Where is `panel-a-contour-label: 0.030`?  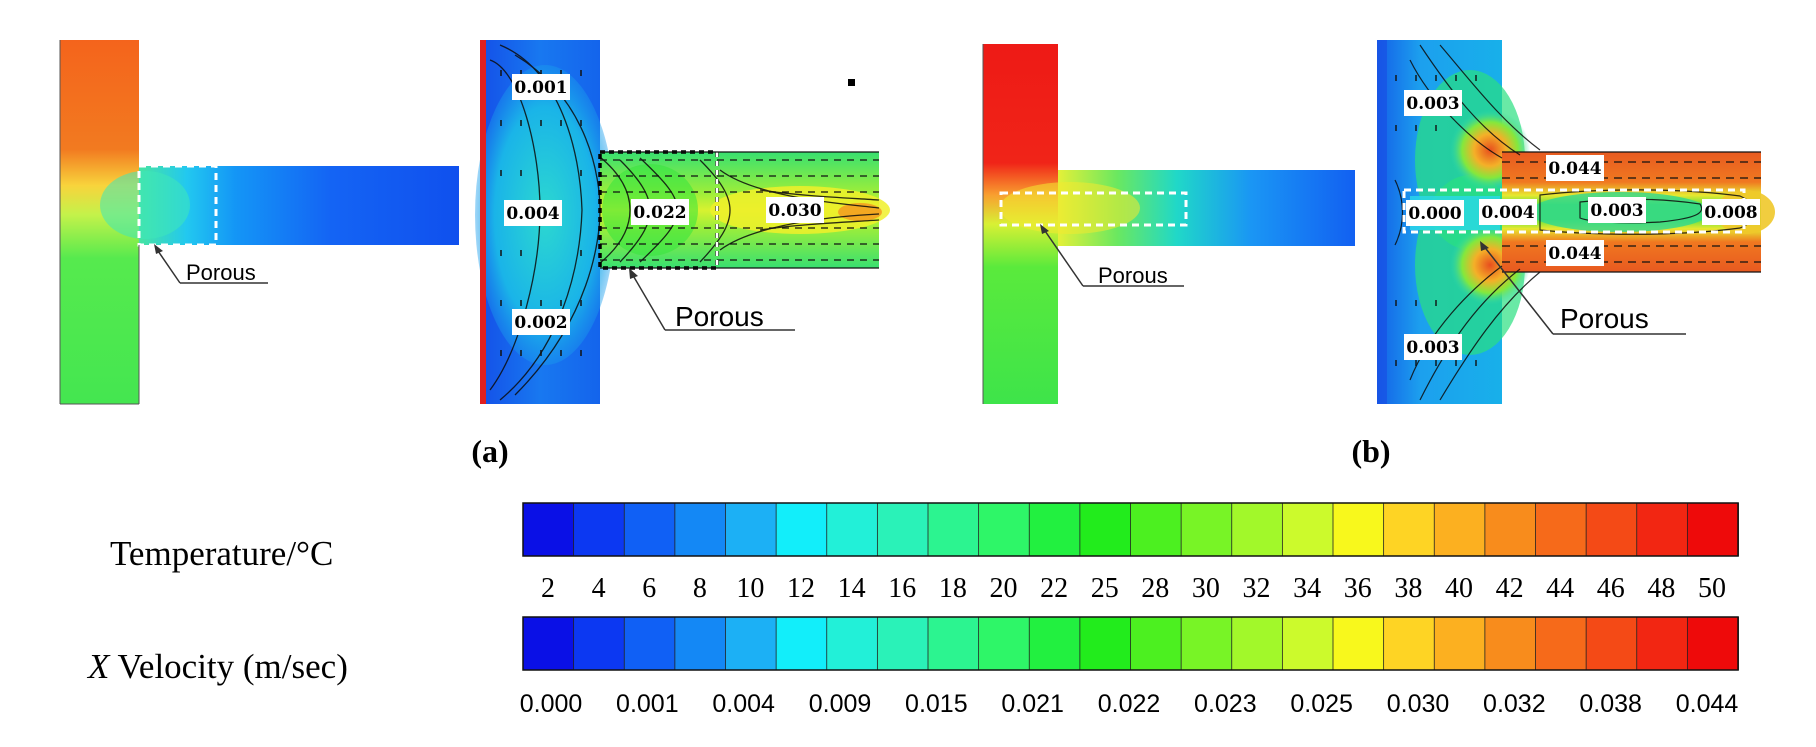
panel-a-contour-label: 0.030 is located at coordinates (795, 210).